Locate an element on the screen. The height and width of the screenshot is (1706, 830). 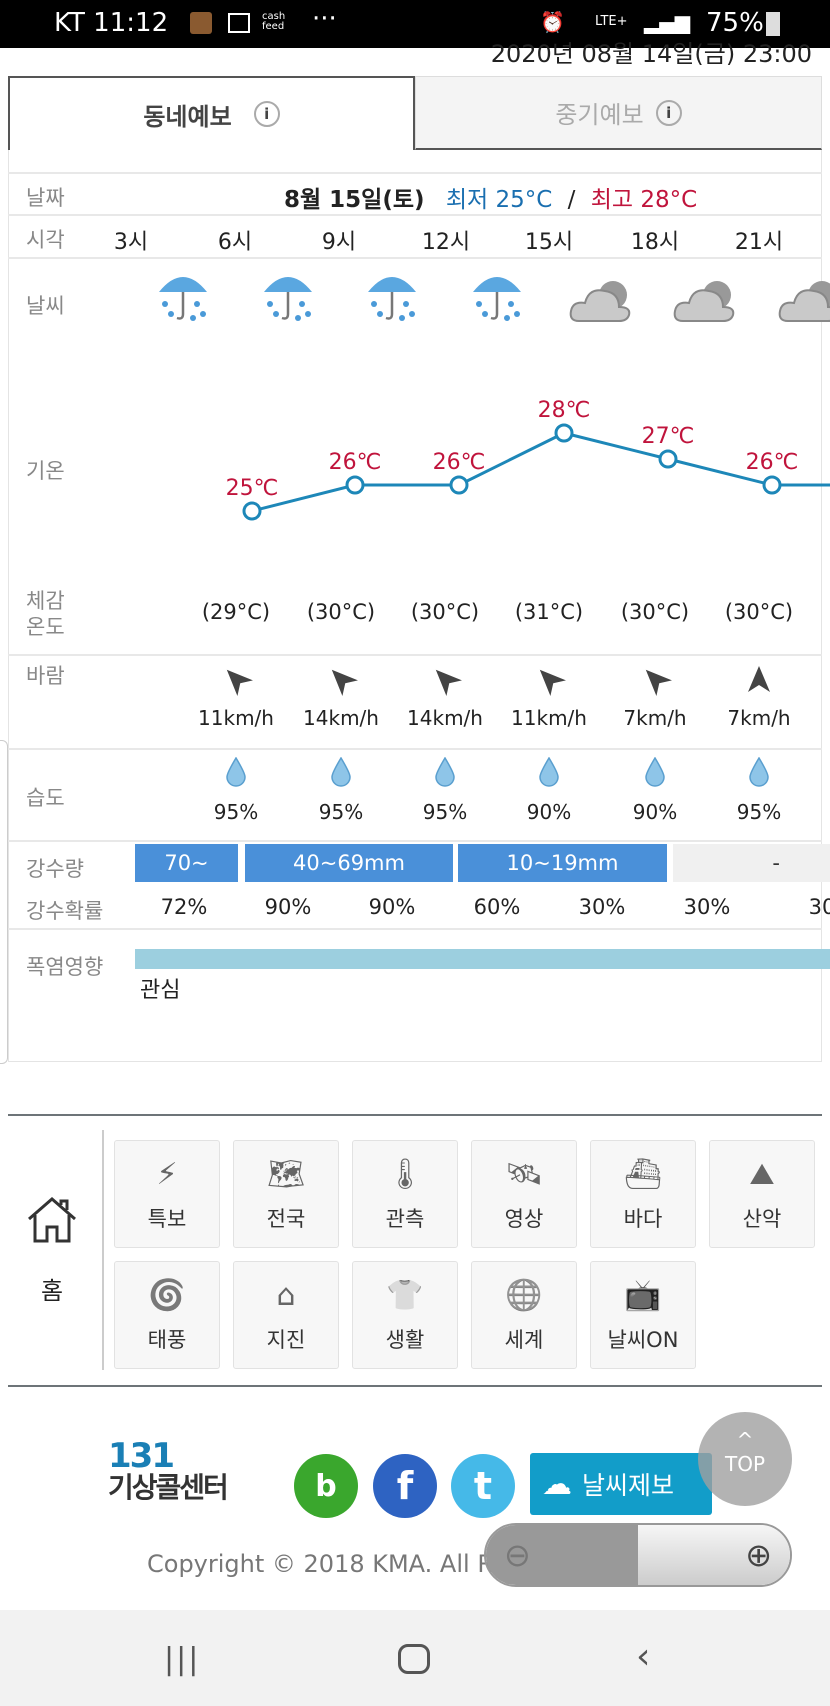
alarm-mute-icon: ⏰ is located at coordinates (552, 22).